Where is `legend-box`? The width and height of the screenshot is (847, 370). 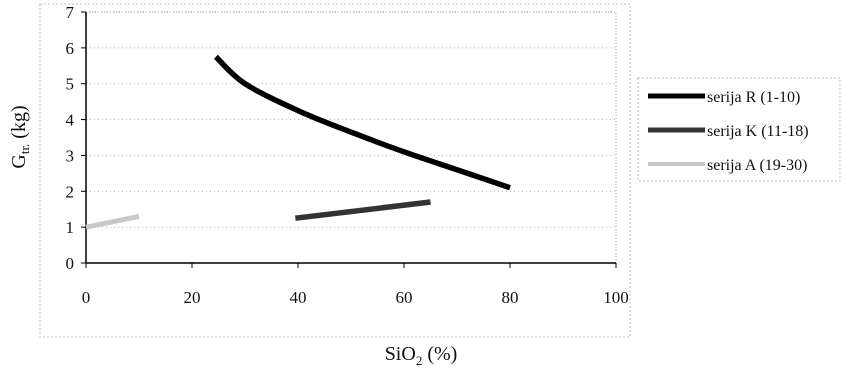
legend-box is located at coordinates (739, 129).